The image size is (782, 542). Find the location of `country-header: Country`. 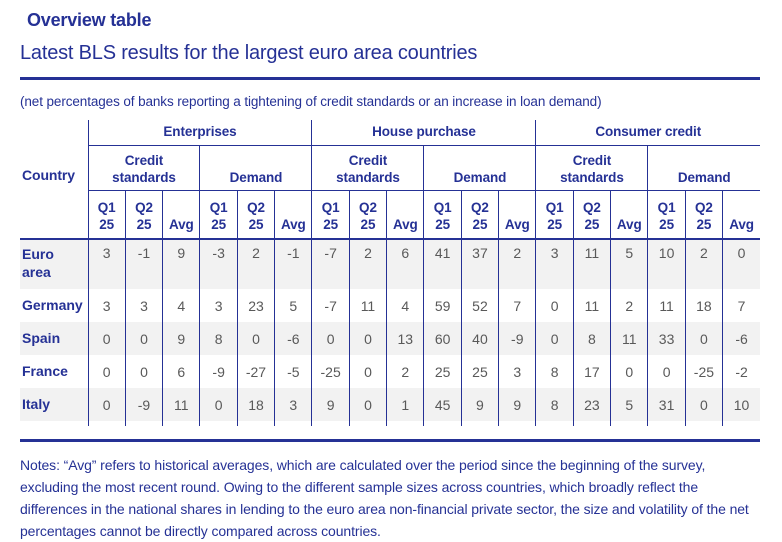

country-header: Country is located at coordinates (54, 180).